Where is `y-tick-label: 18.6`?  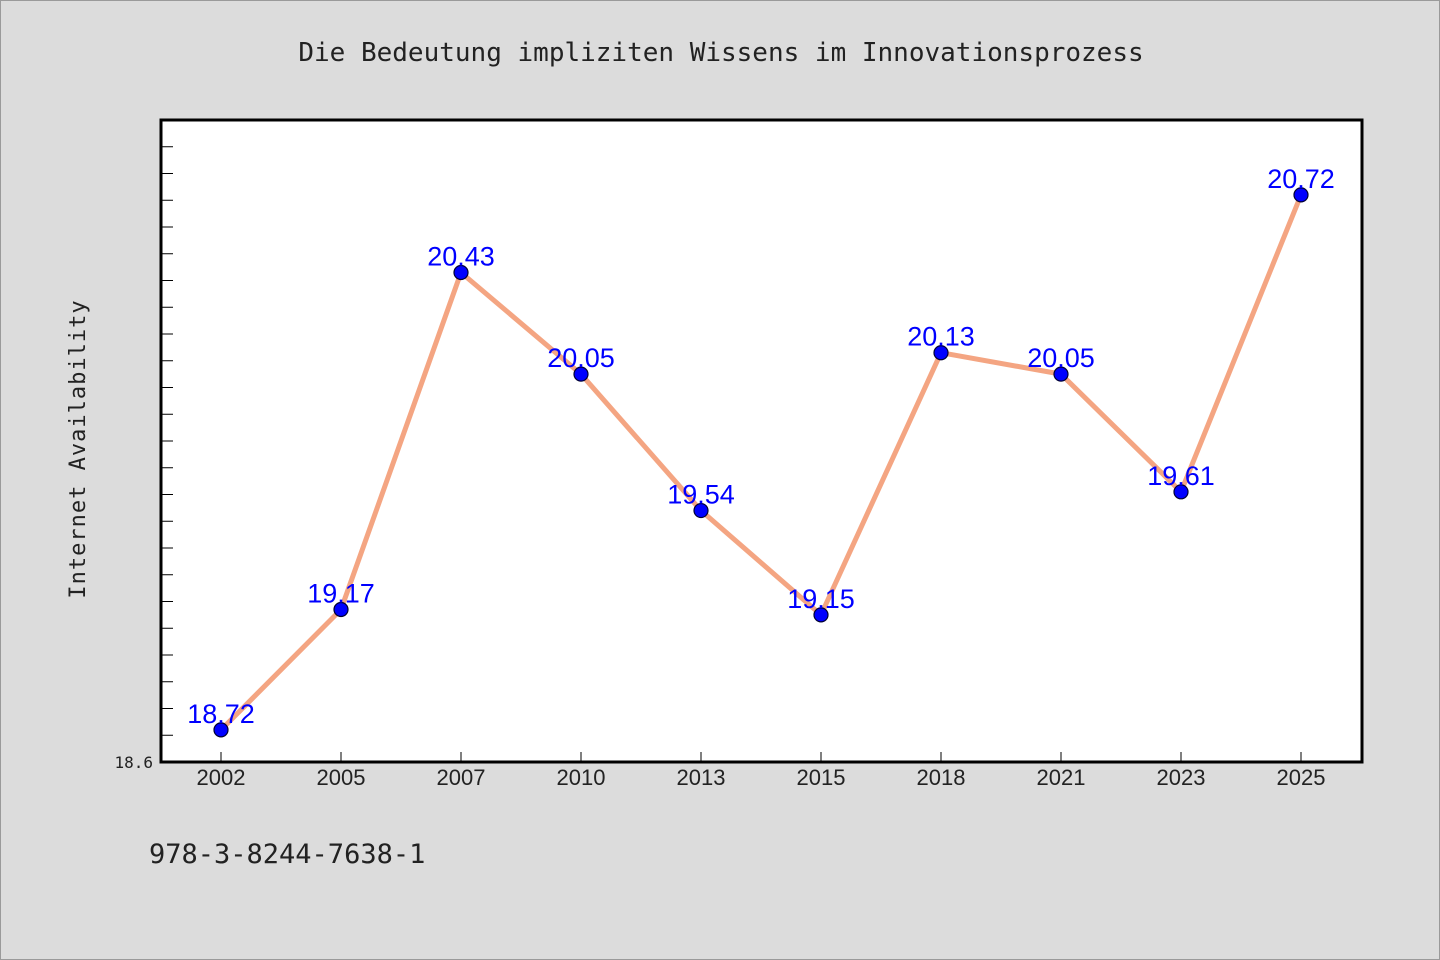
y-tick-label: 18.6 is located at coordinates (133, 762).